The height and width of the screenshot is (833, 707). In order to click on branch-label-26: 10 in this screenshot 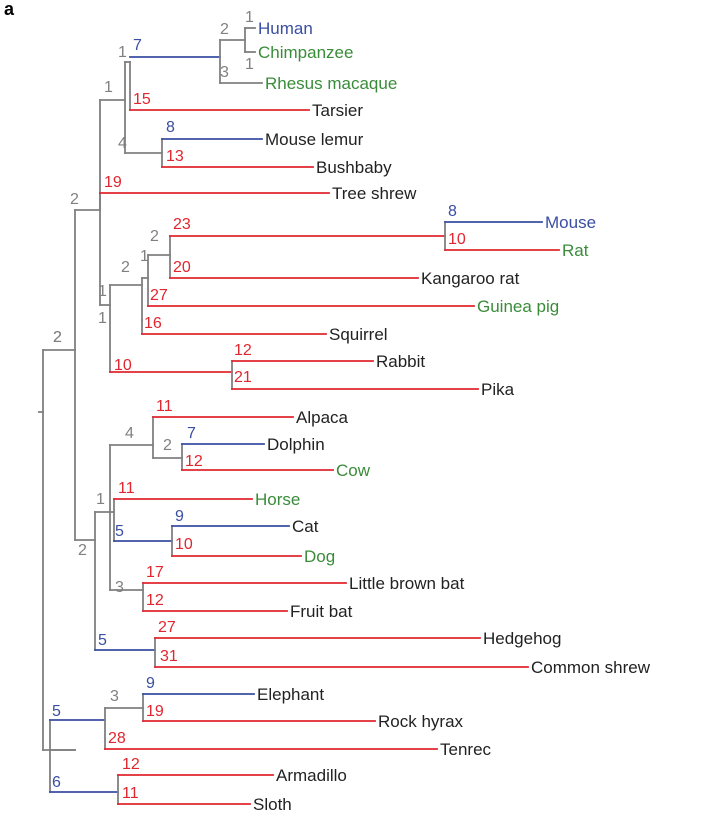, I will do `click(123, 365)`.